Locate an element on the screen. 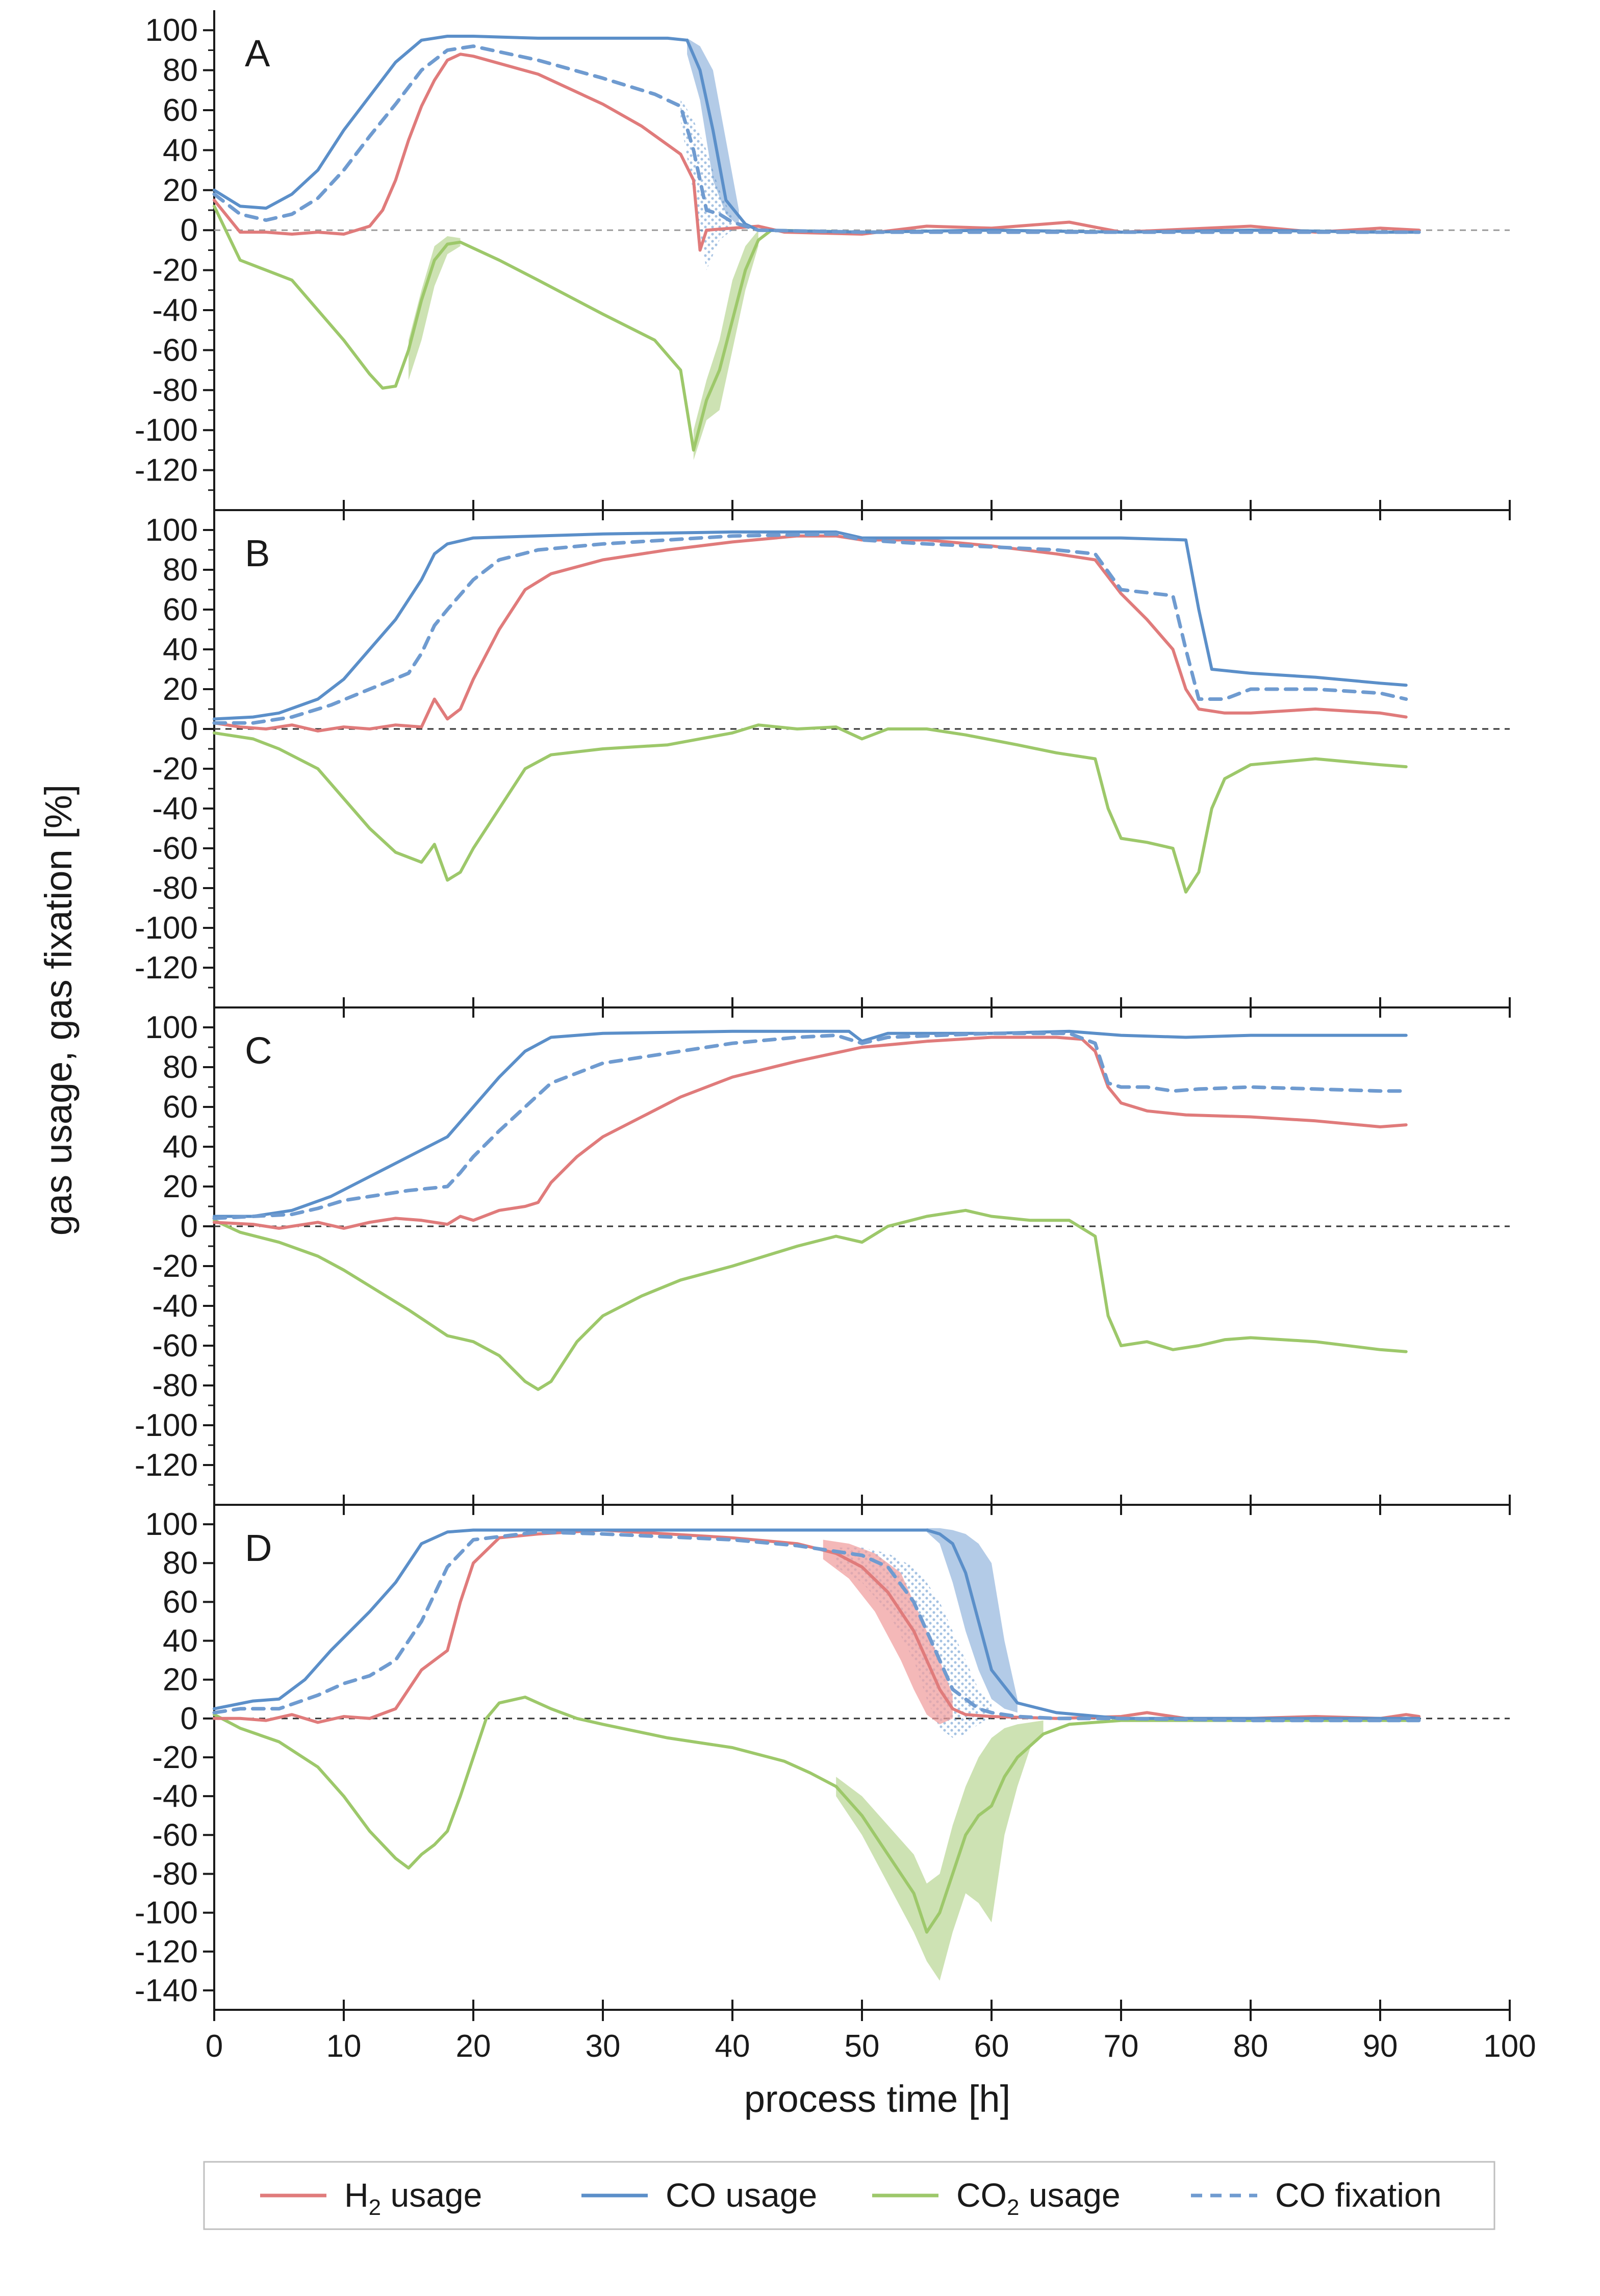  x-tick-label: 30 is located at coordinates (604, 2047).